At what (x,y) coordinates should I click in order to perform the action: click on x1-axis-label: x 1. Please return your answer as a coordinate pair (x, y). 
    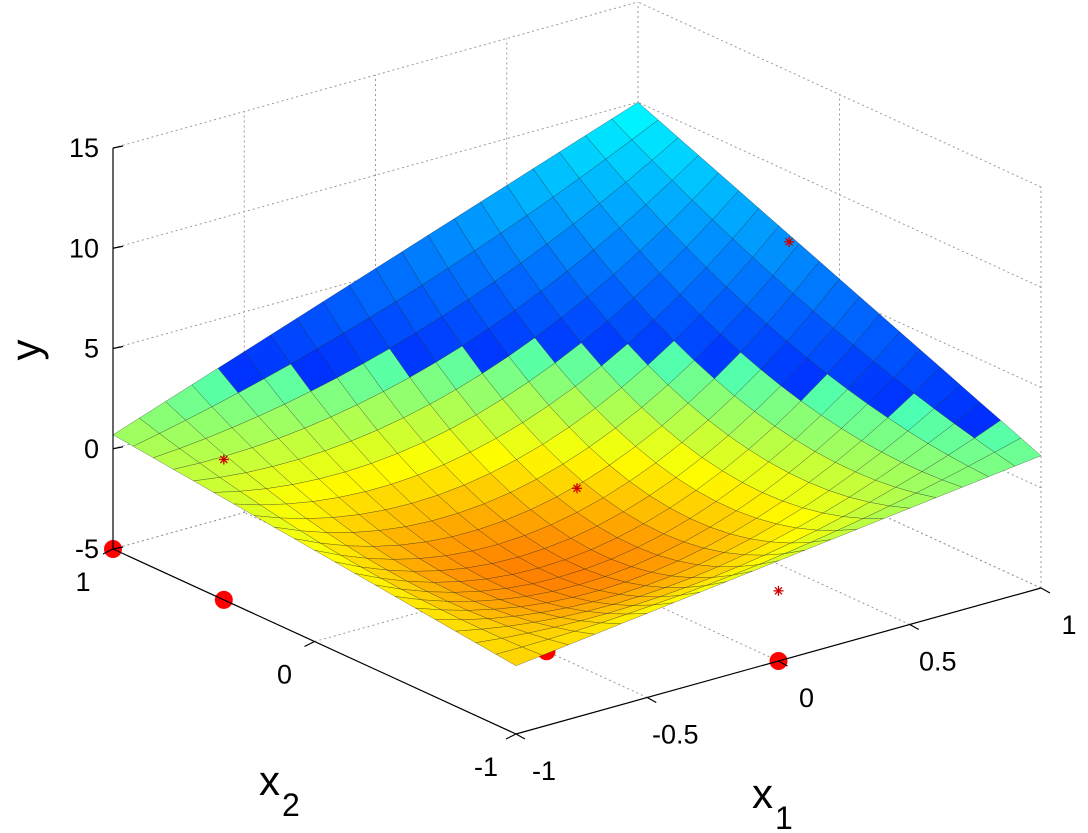
    Looking at the image, I should click on (772, 801).